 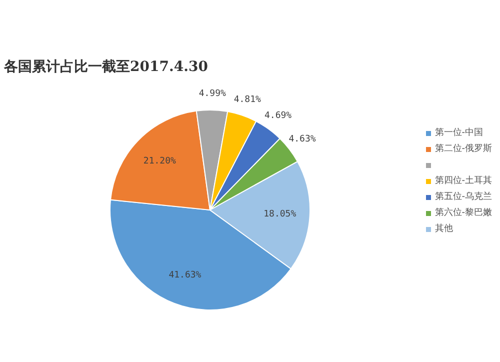 What do you see at coordinates (248, 100) in the screenshot?
I see `data-label: 4.81%` at bounding box center [248, 100].